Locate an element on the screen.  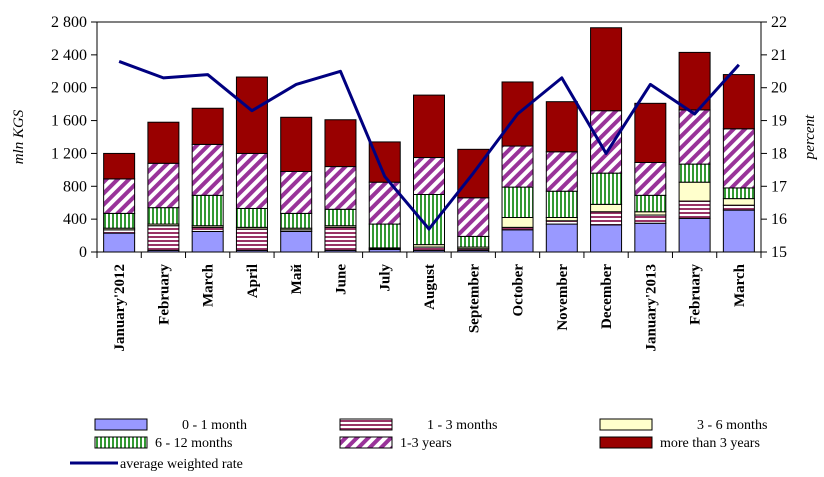
x-category-label: January'2013 is located at coordinates (651, 308).